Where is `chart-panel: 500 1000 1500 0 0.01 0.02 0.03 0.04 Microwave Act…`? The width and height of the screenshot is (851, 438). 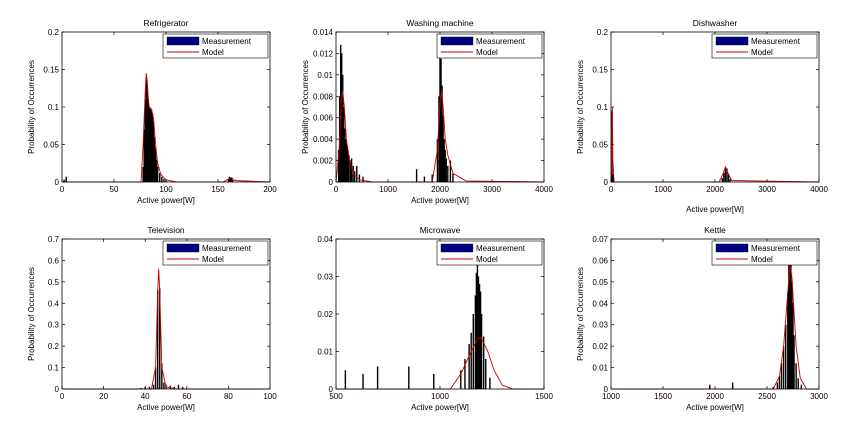 chart-panel: 500 1000 1500 0 0.01 0.02 0.03 0.04 Microwave Act… is located at coordinates (435, 318).